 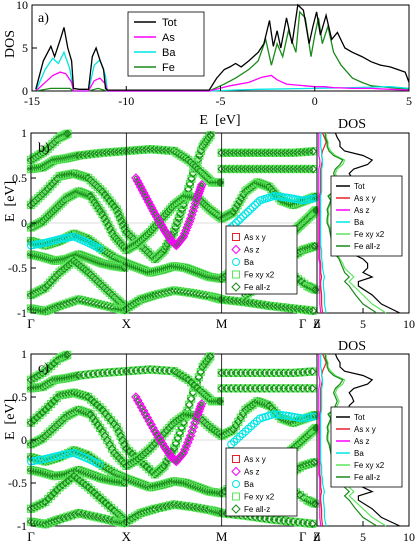 I want to click on kpoint-label: Z, so click(x=317, y=536).